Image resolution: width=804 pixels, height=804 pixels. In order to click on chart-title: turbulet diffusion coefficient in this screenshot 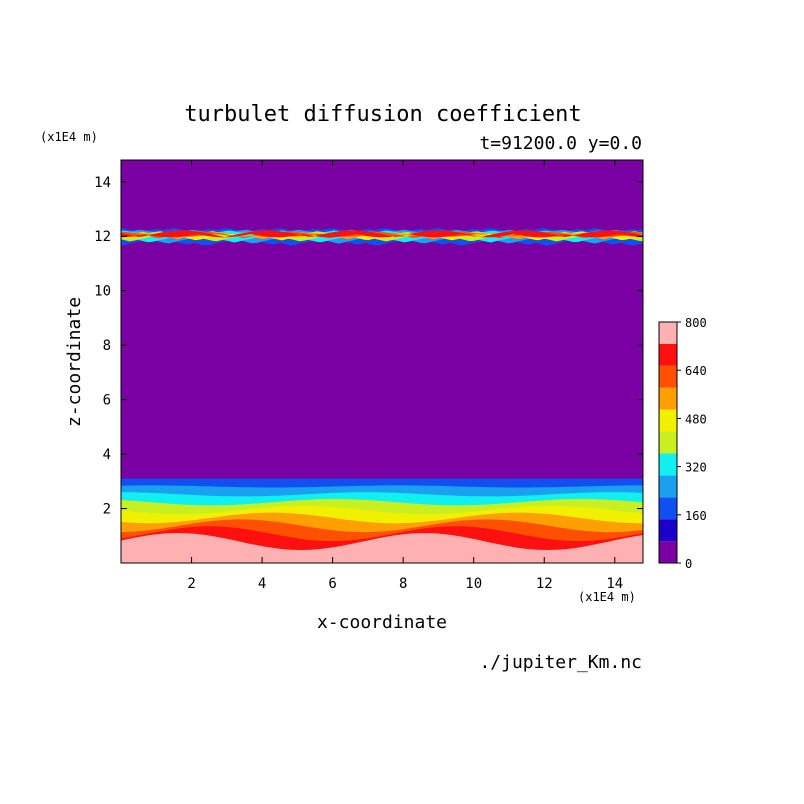, I will do `click(382, 114)`.